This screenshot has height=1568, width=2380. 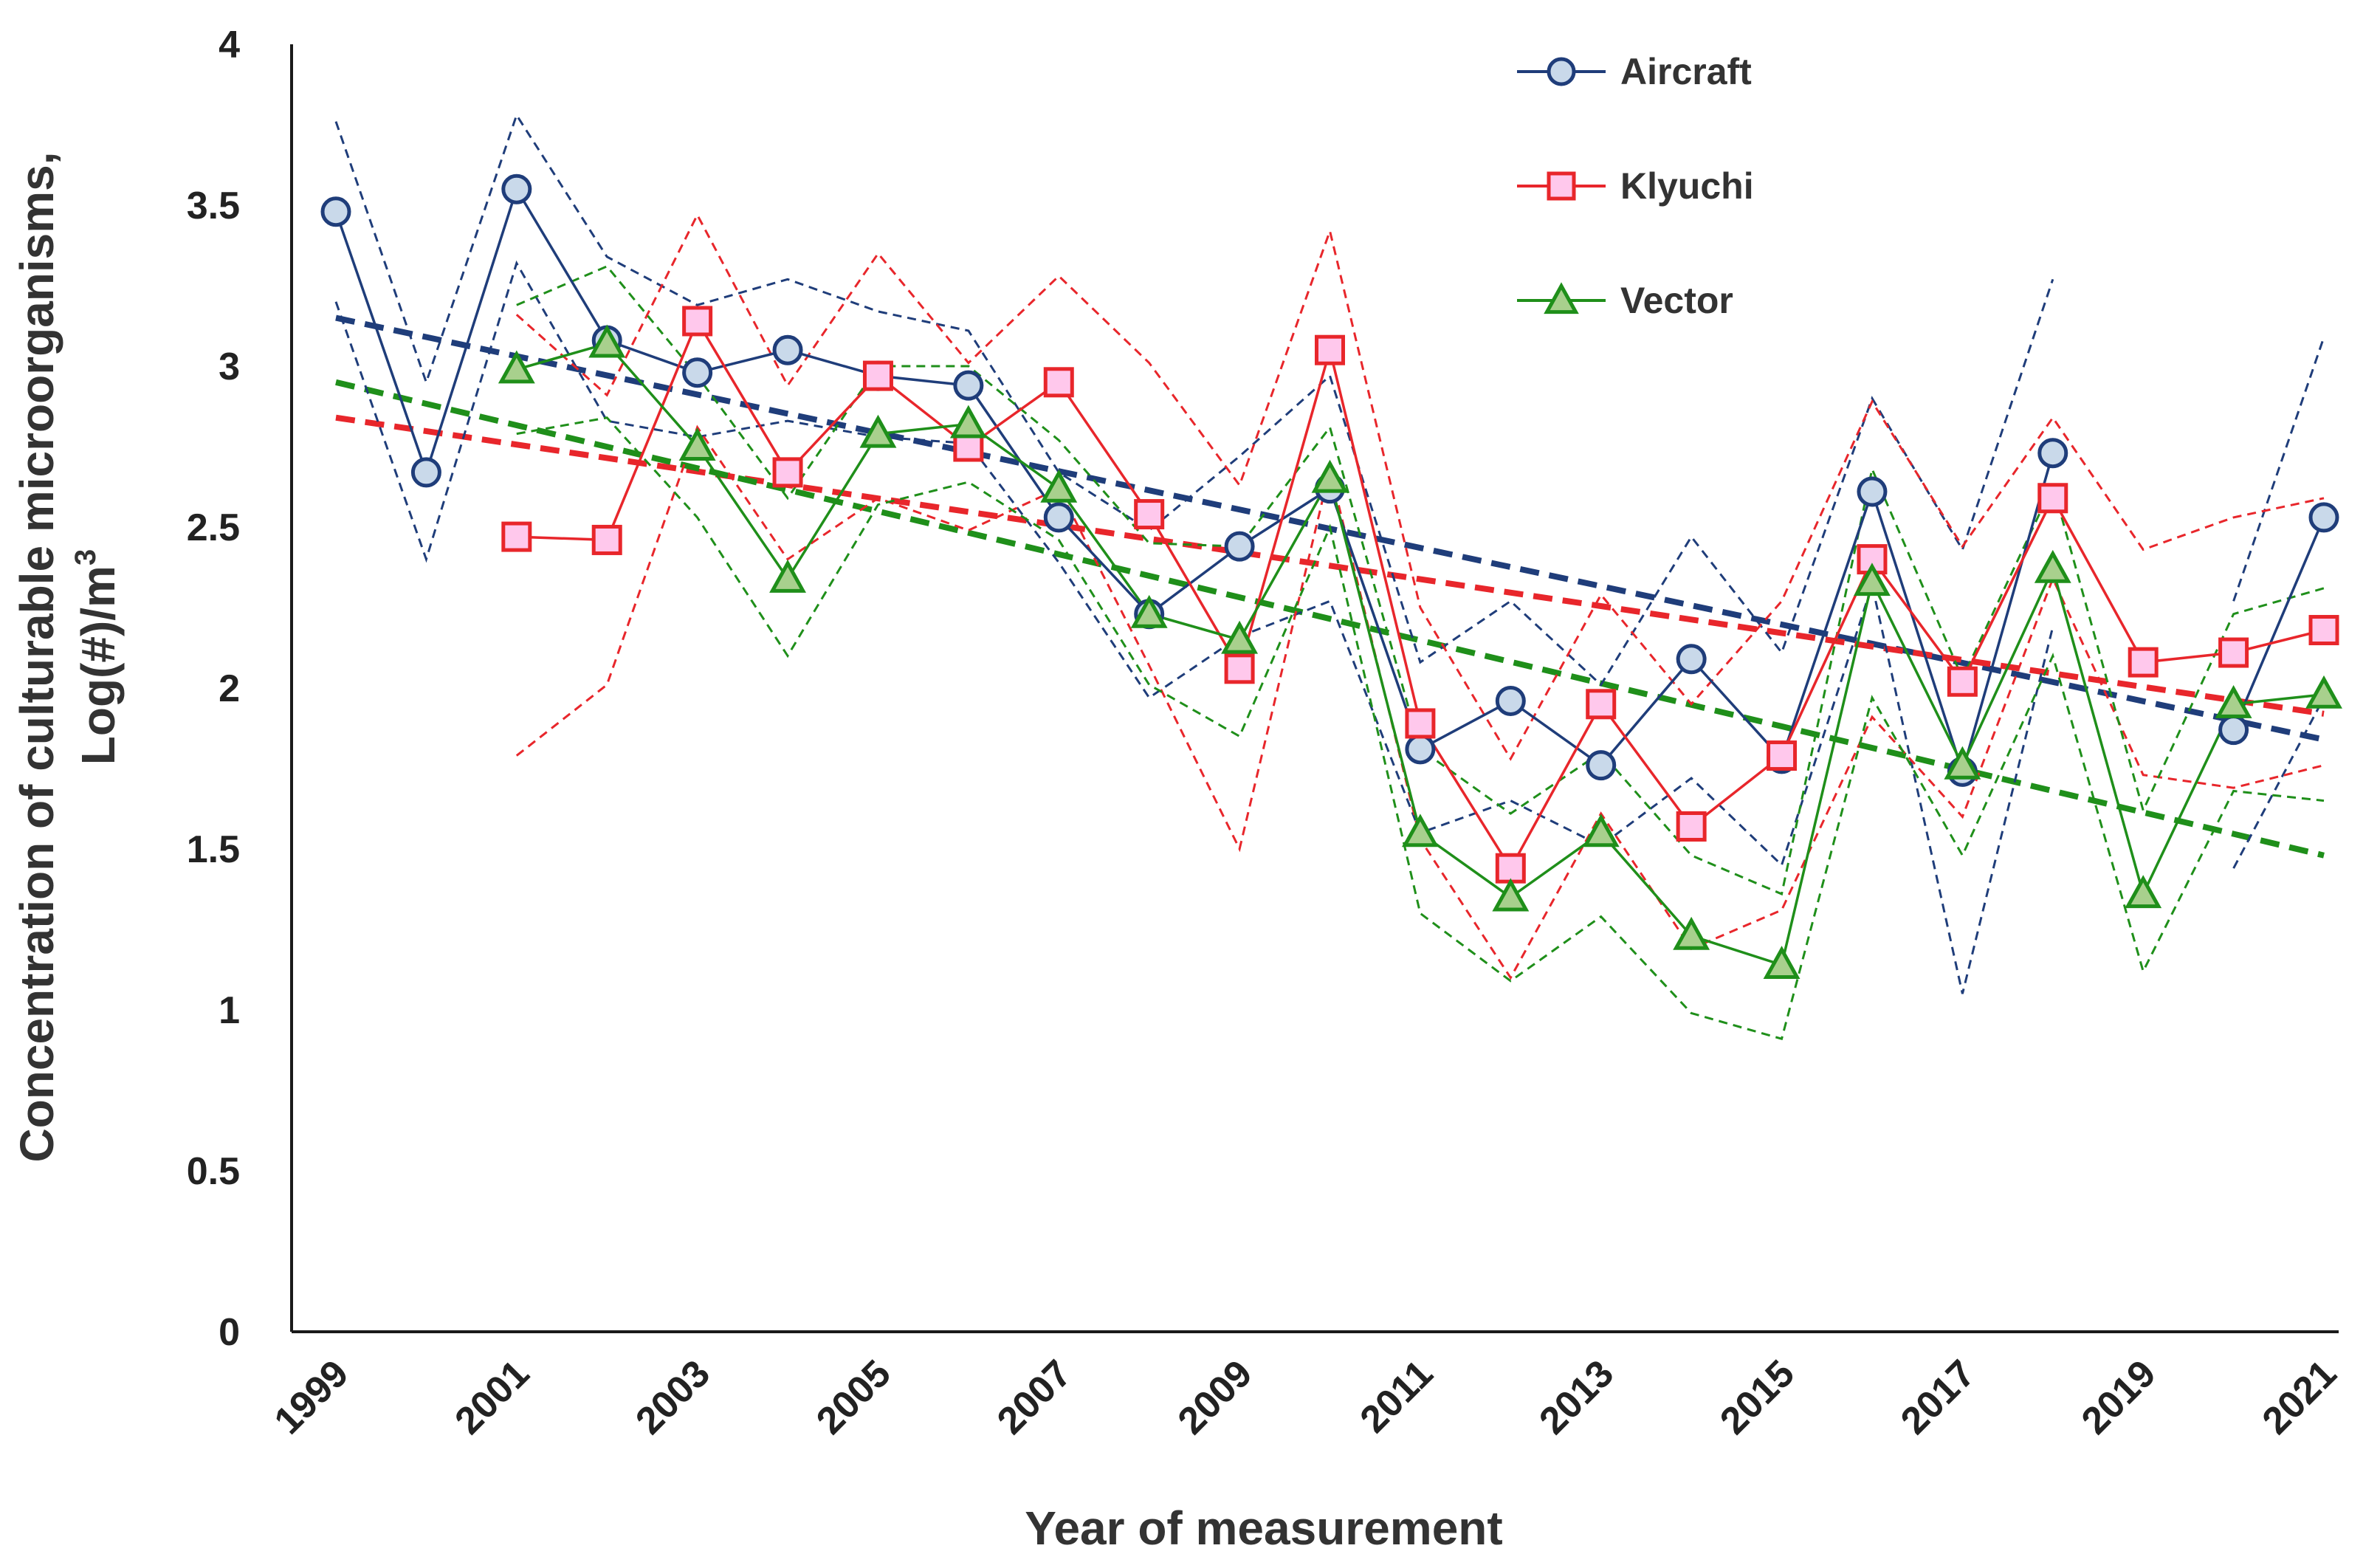 What do you see at coordinates (1420, 749) in the screenshot?
I see `aircraft-point-2011` at bounding box center [1420, 749].